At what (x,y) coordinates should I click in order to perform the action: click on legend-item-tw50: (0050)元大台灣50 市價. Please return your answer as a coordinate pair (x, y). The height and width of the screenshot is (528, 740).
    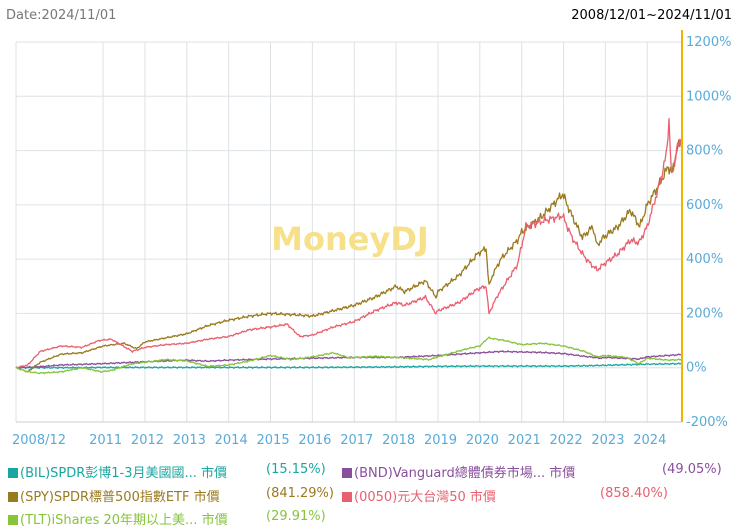
    Looking at the image, I should click on (419, 495).